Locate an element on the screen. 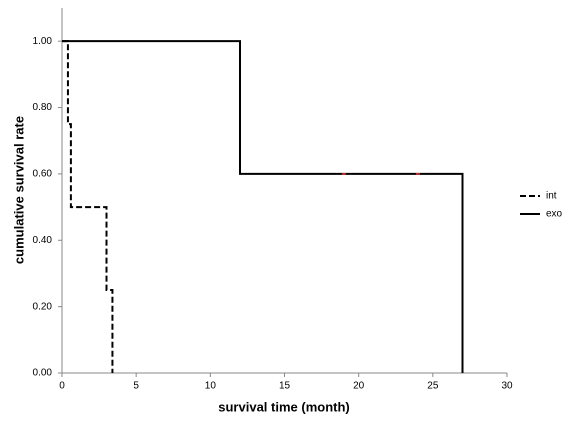  x-tick-label: 5 is located at coordinates (136, 386).